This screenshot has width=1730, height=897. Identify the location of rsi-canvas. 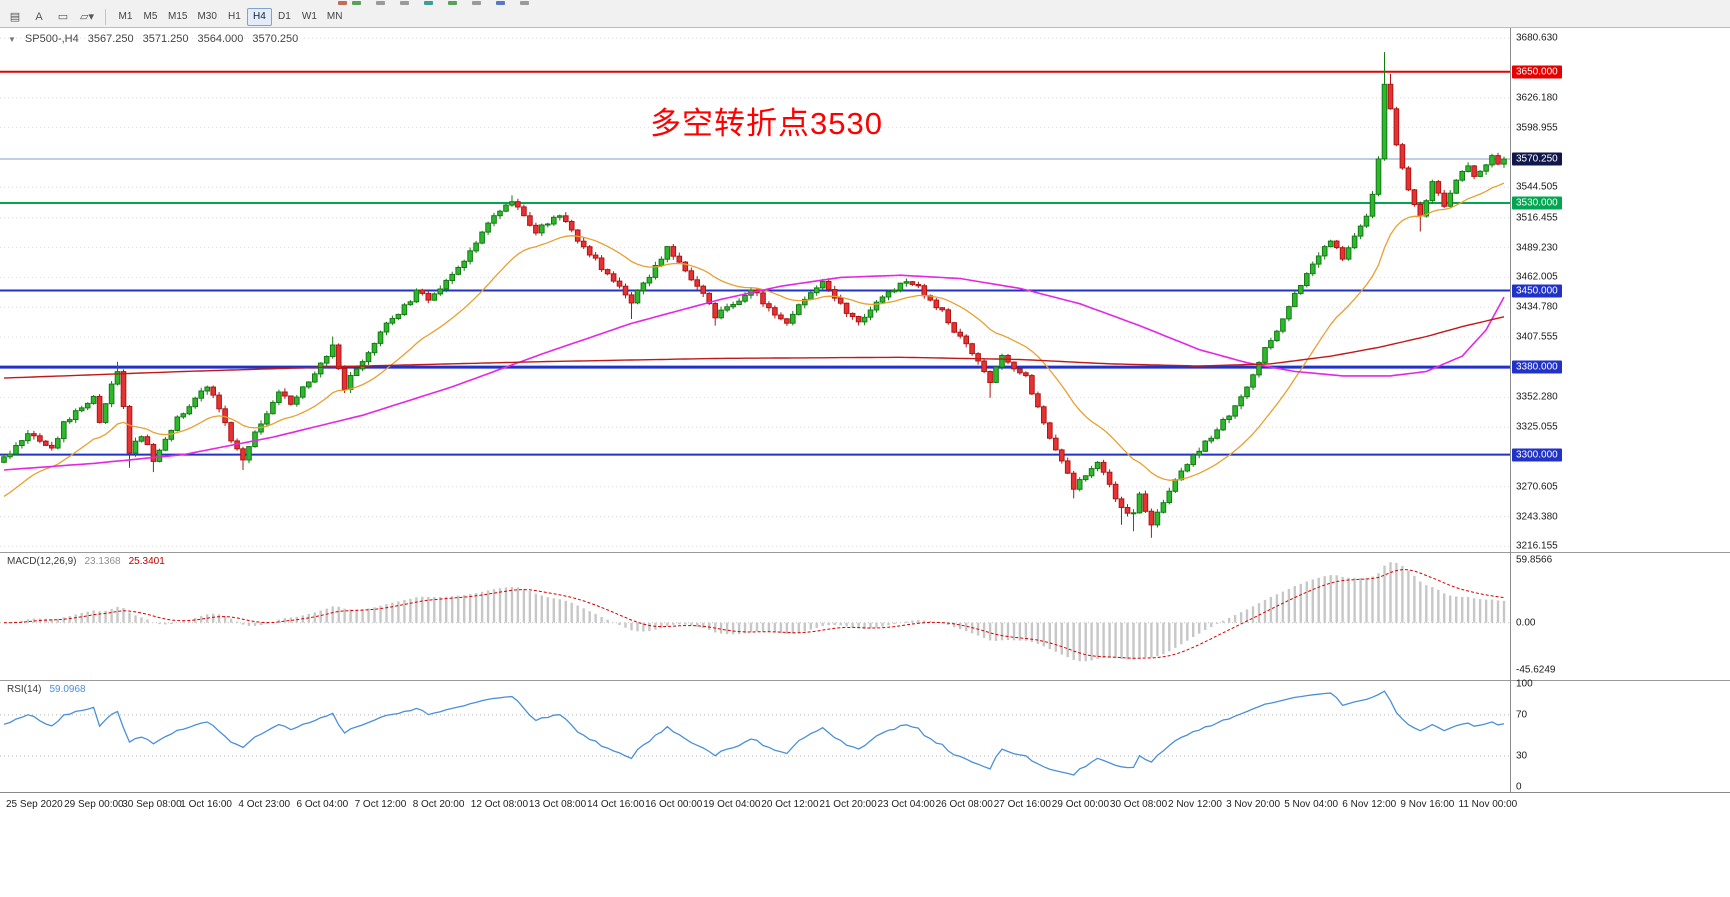
(755, 736).